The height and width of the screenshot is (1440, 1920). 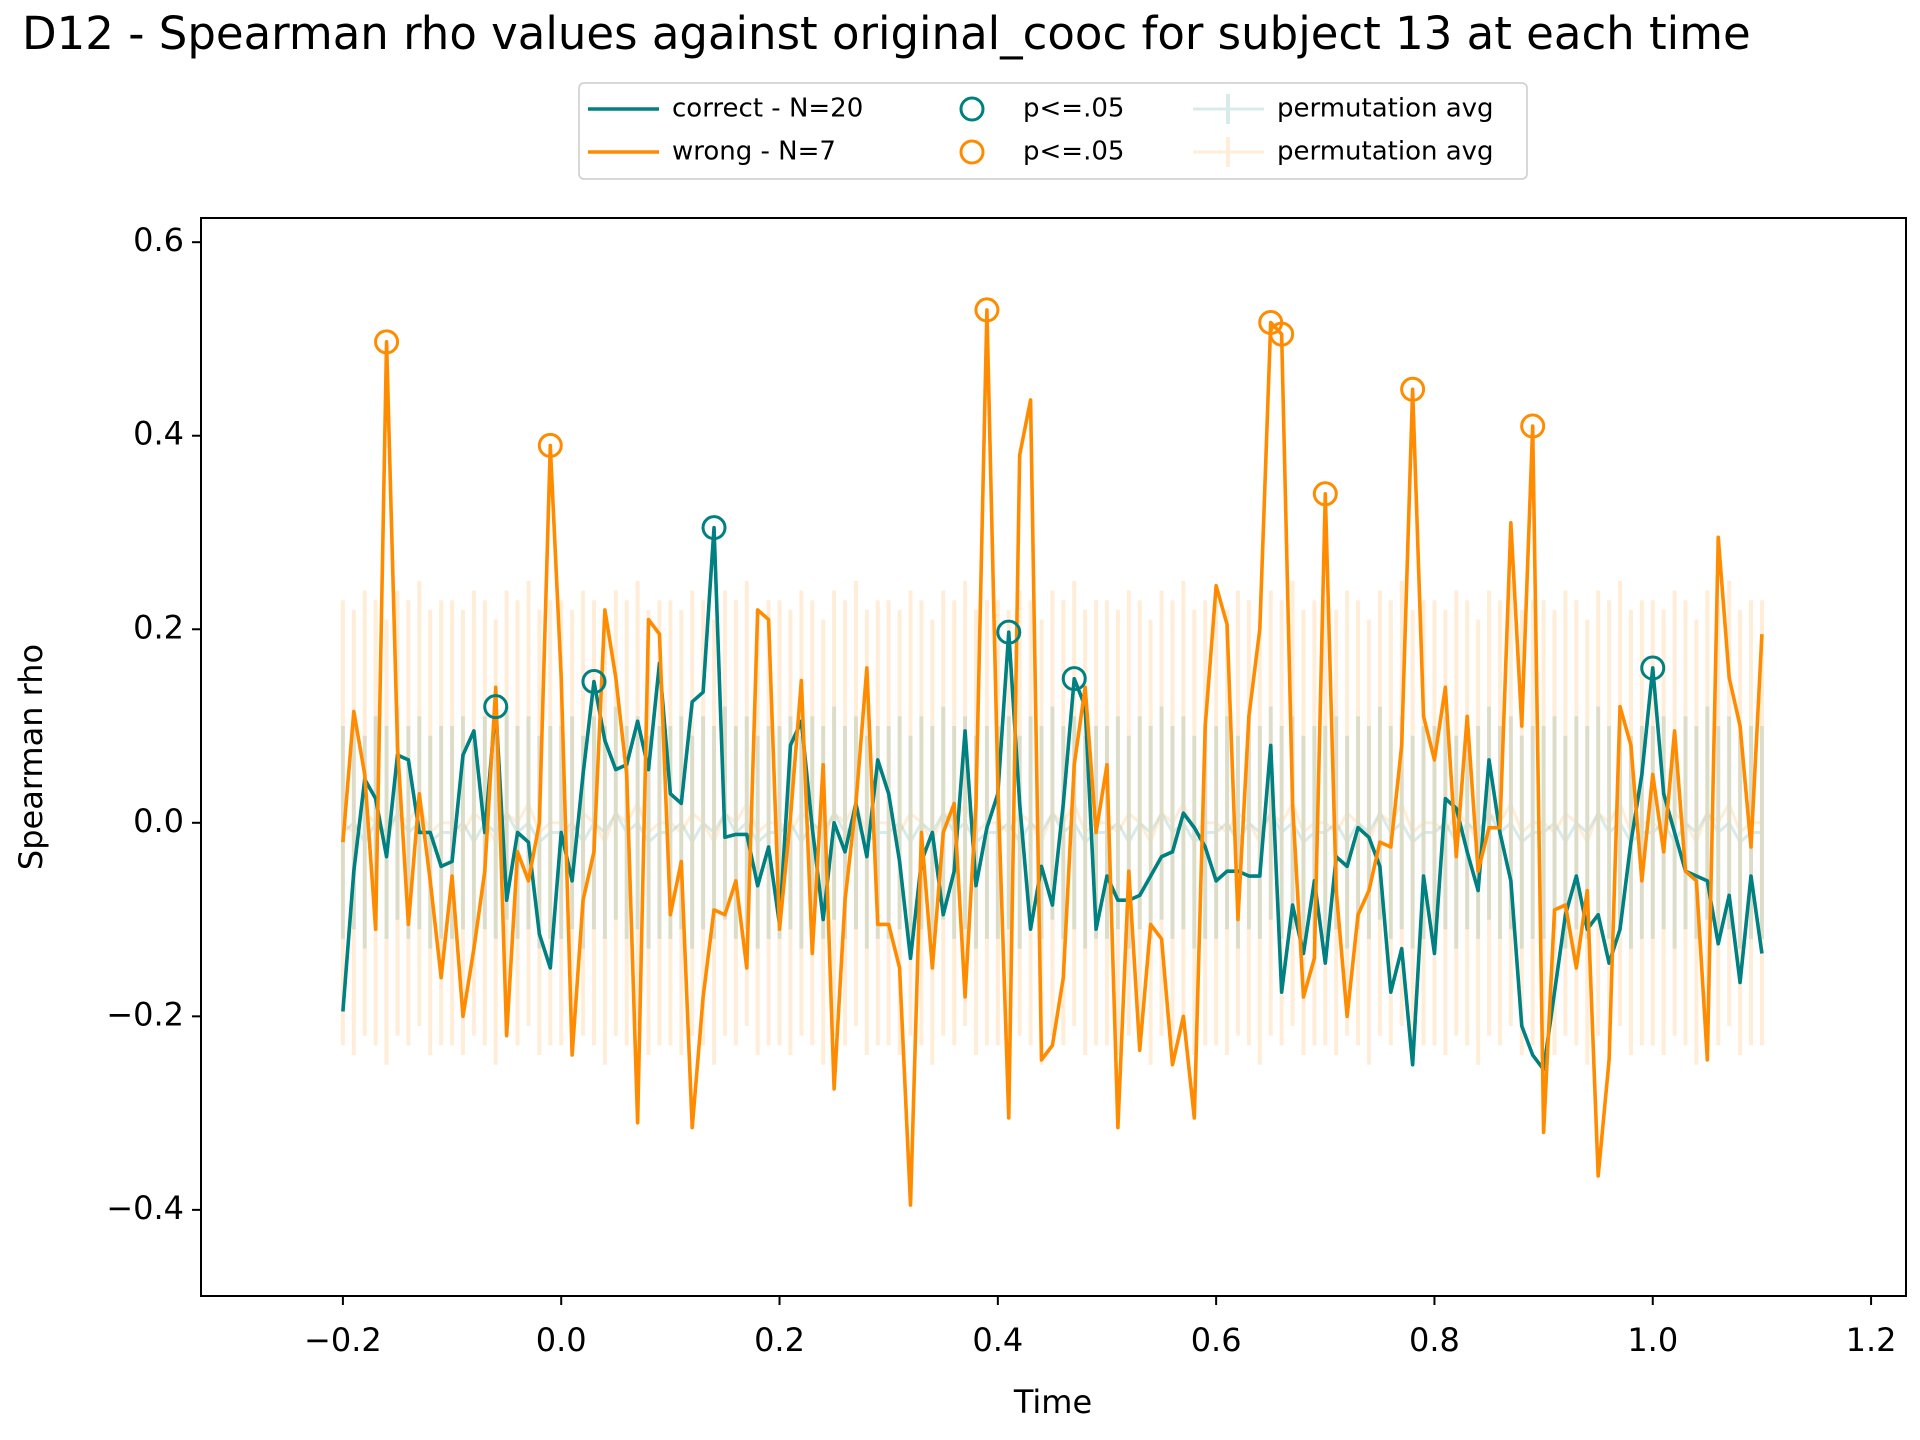 What do you see at coordinates (158, 240) in the screenshot?
I see `y-tick-label: 0.6` at bounding box center [158, 240].